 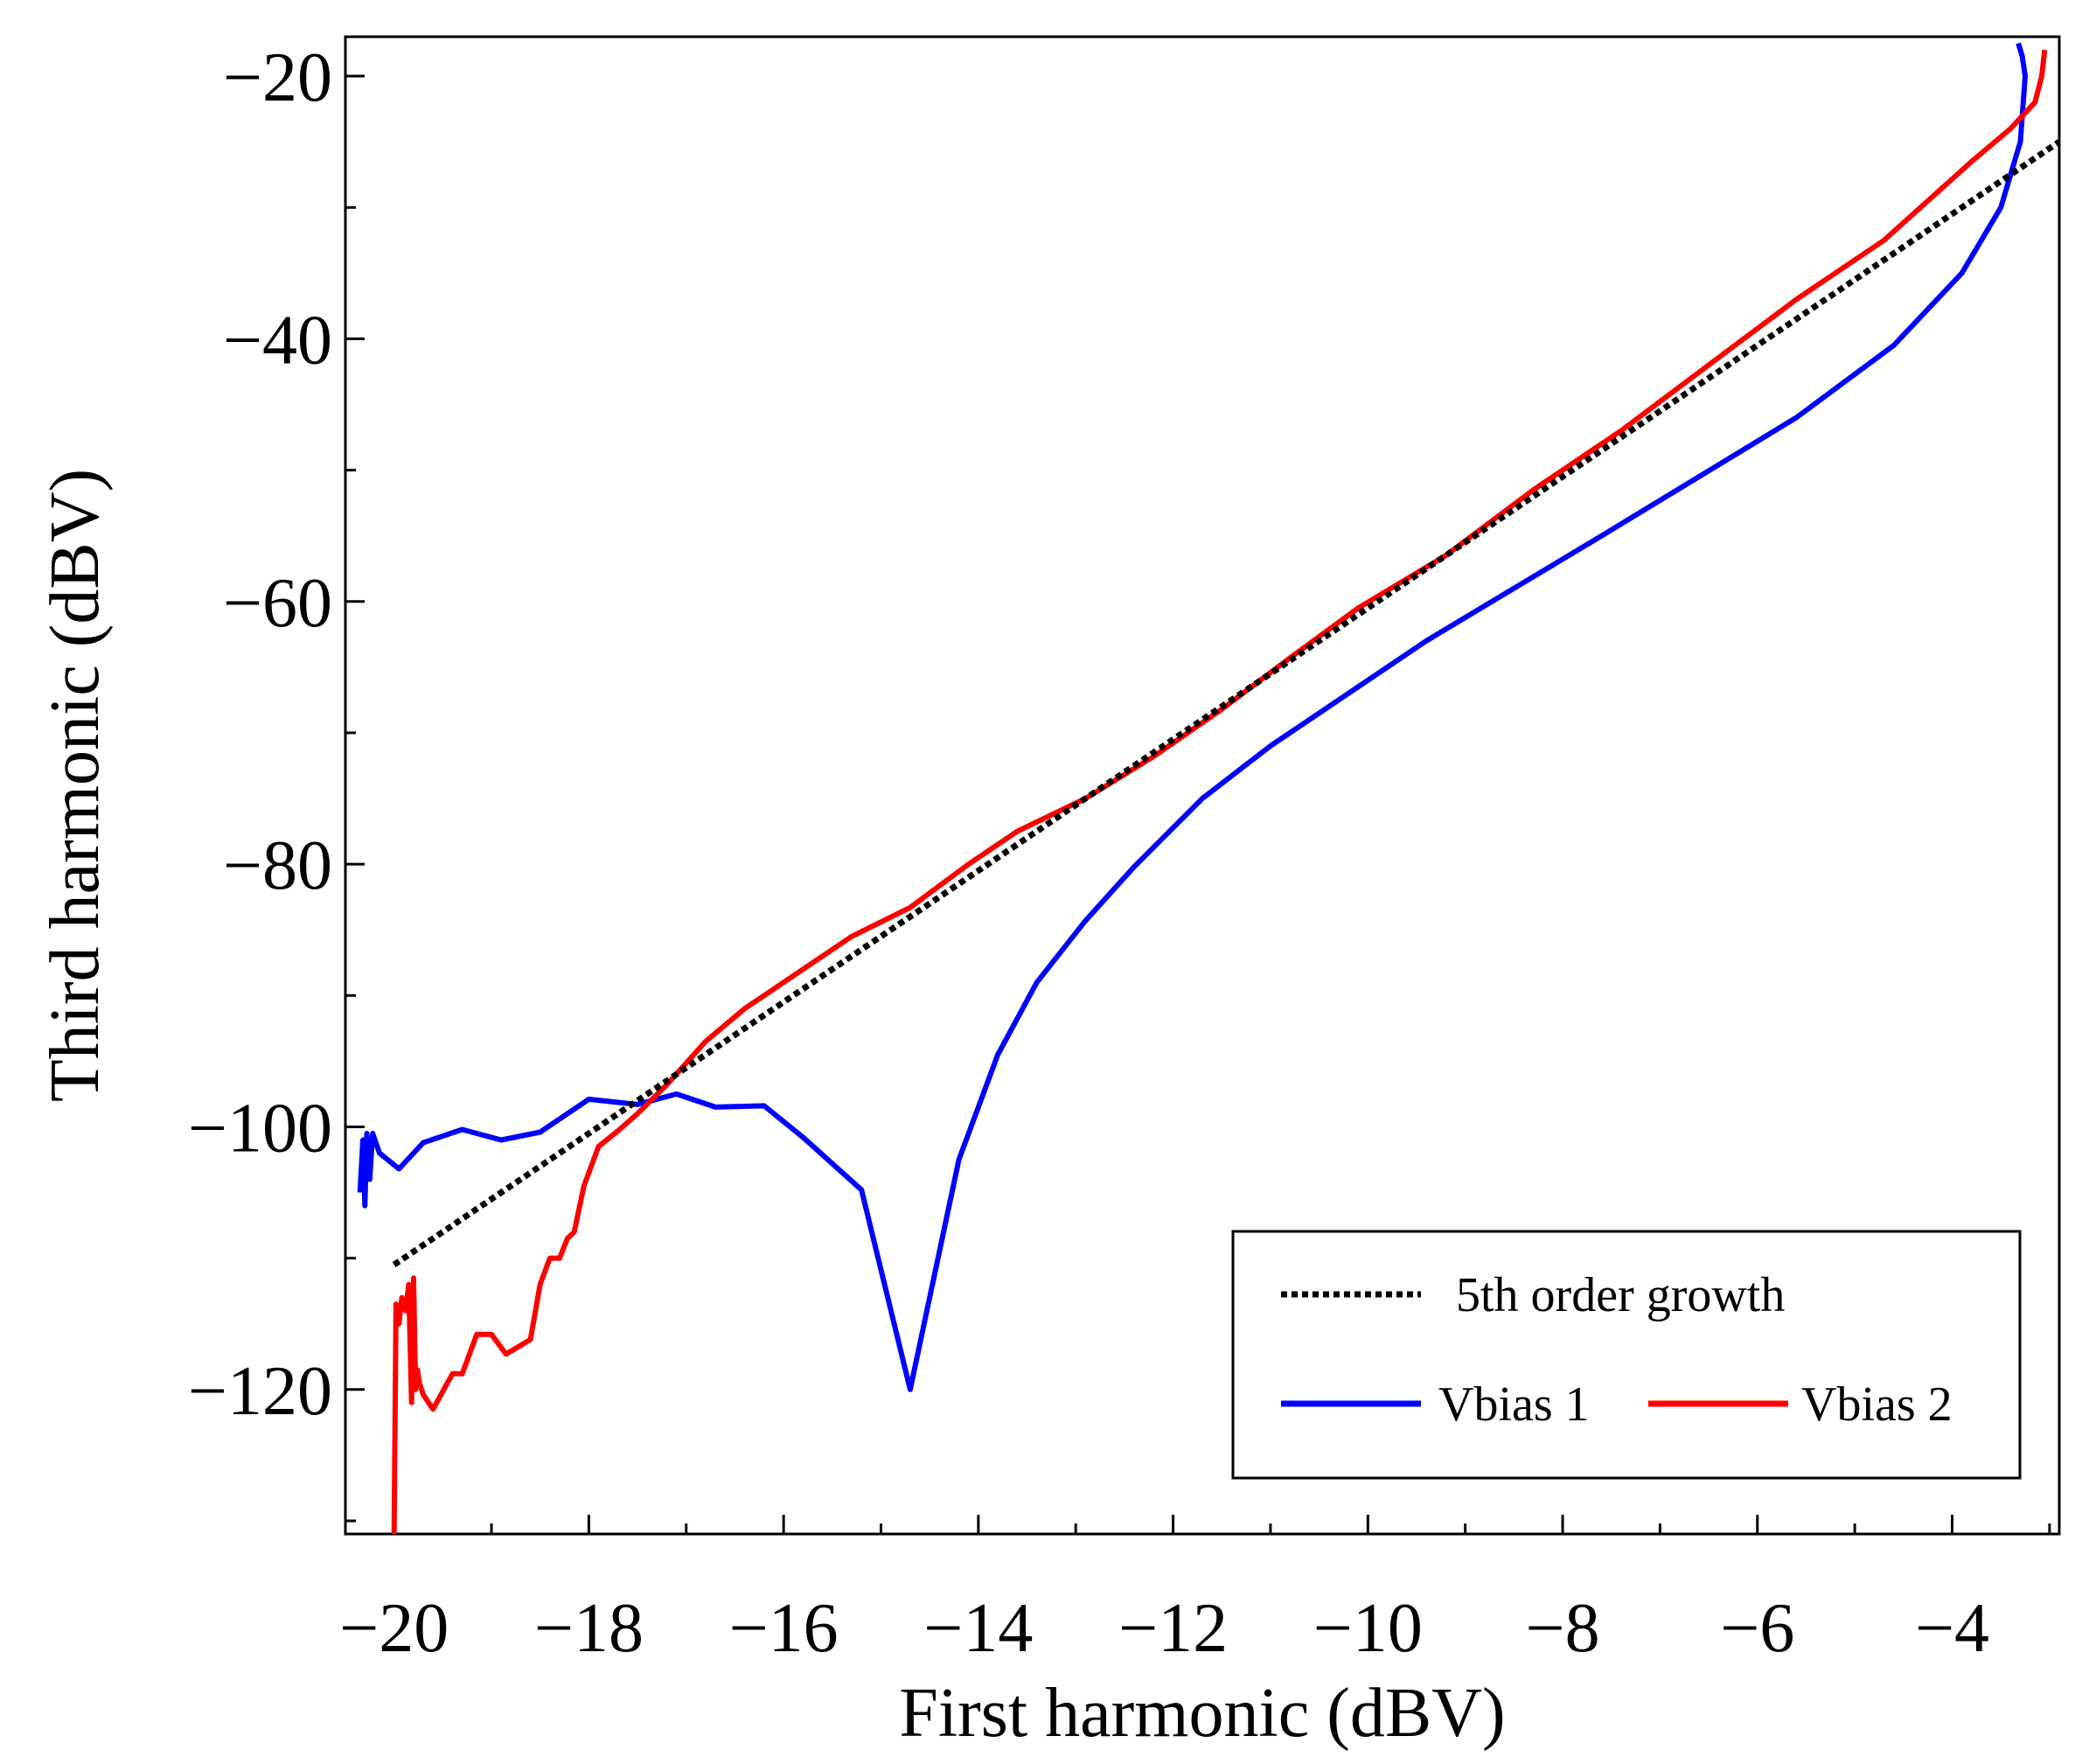 What do you see at coordinates (1757, 1628) in the screenshot?
I see `x-tick-label: −6` at bounding box center [1757, 1628].